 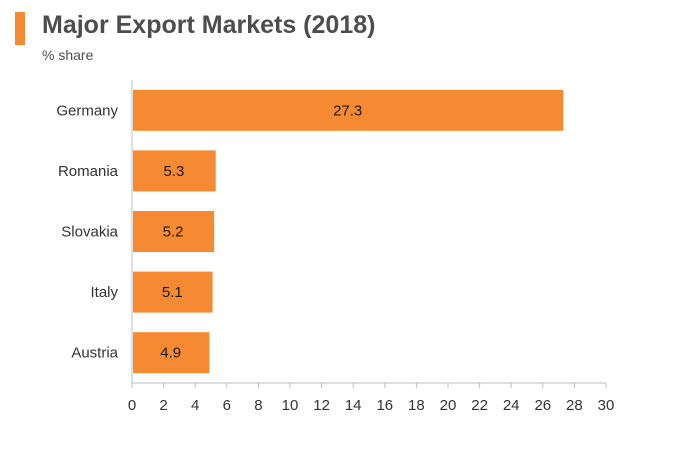 I want to click on bar-slovakia, so click(x=174, y=231).